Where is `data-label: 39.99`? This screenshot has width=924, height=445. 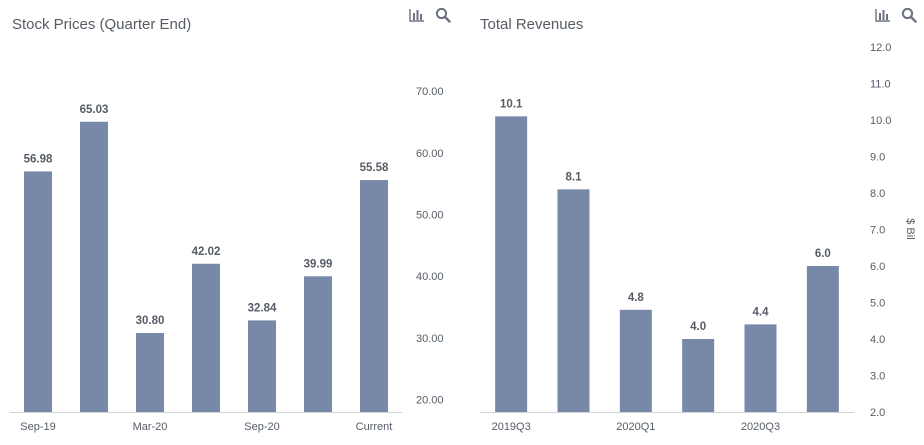
data-label: 39.99 is located at coordinates (318, 264).